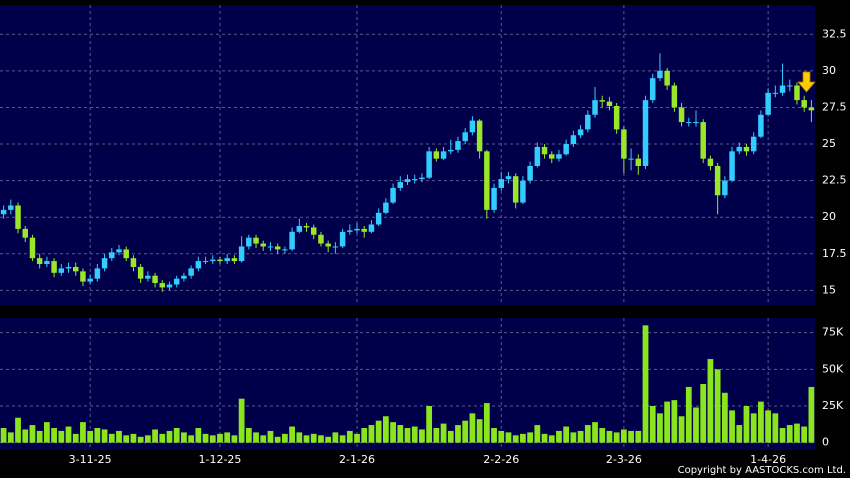 This screenshot has width=850, height=478. Describe the element at coordinates (829, 70) in the screenshot. I see `y-tick-label: 30` at that location.